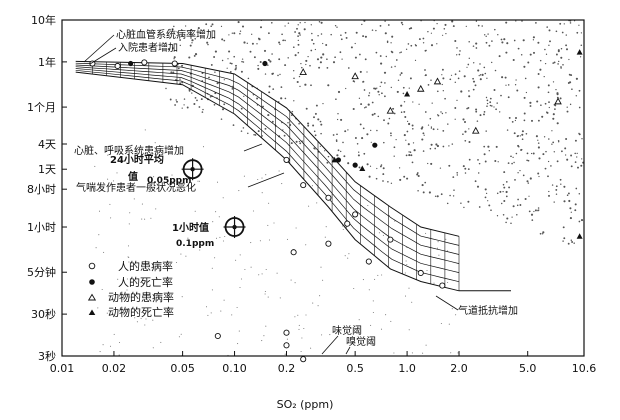  I want to click on y-tick-label: 4天, so click(47, 144).